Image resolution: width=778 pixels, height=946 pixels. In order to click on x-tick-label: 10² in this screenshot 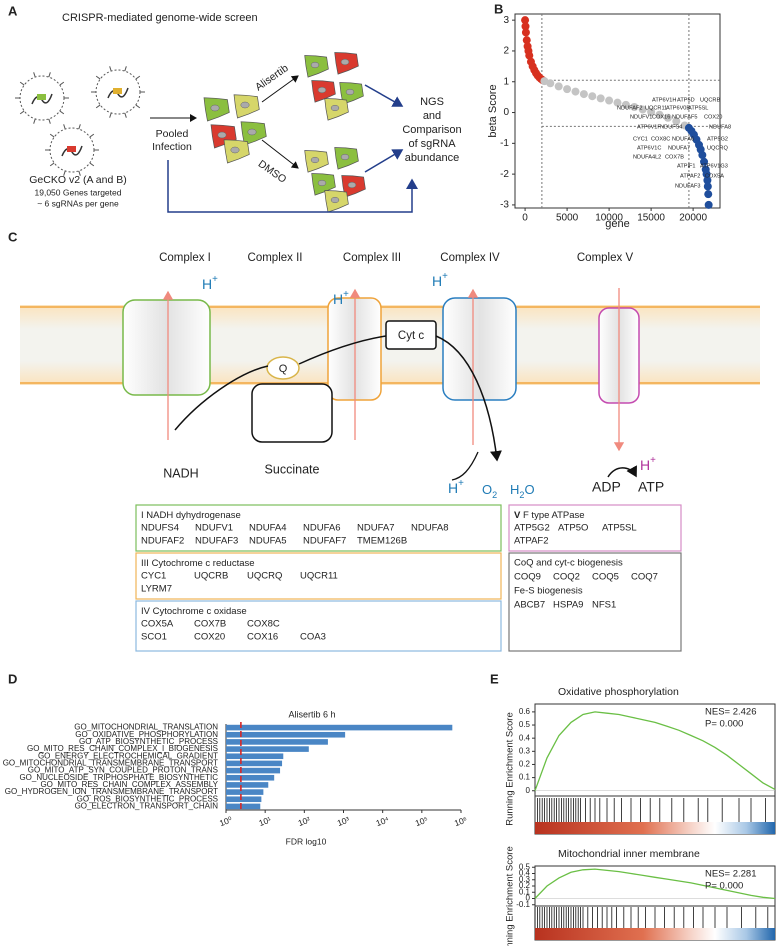, I will do `click(304, 821)`.